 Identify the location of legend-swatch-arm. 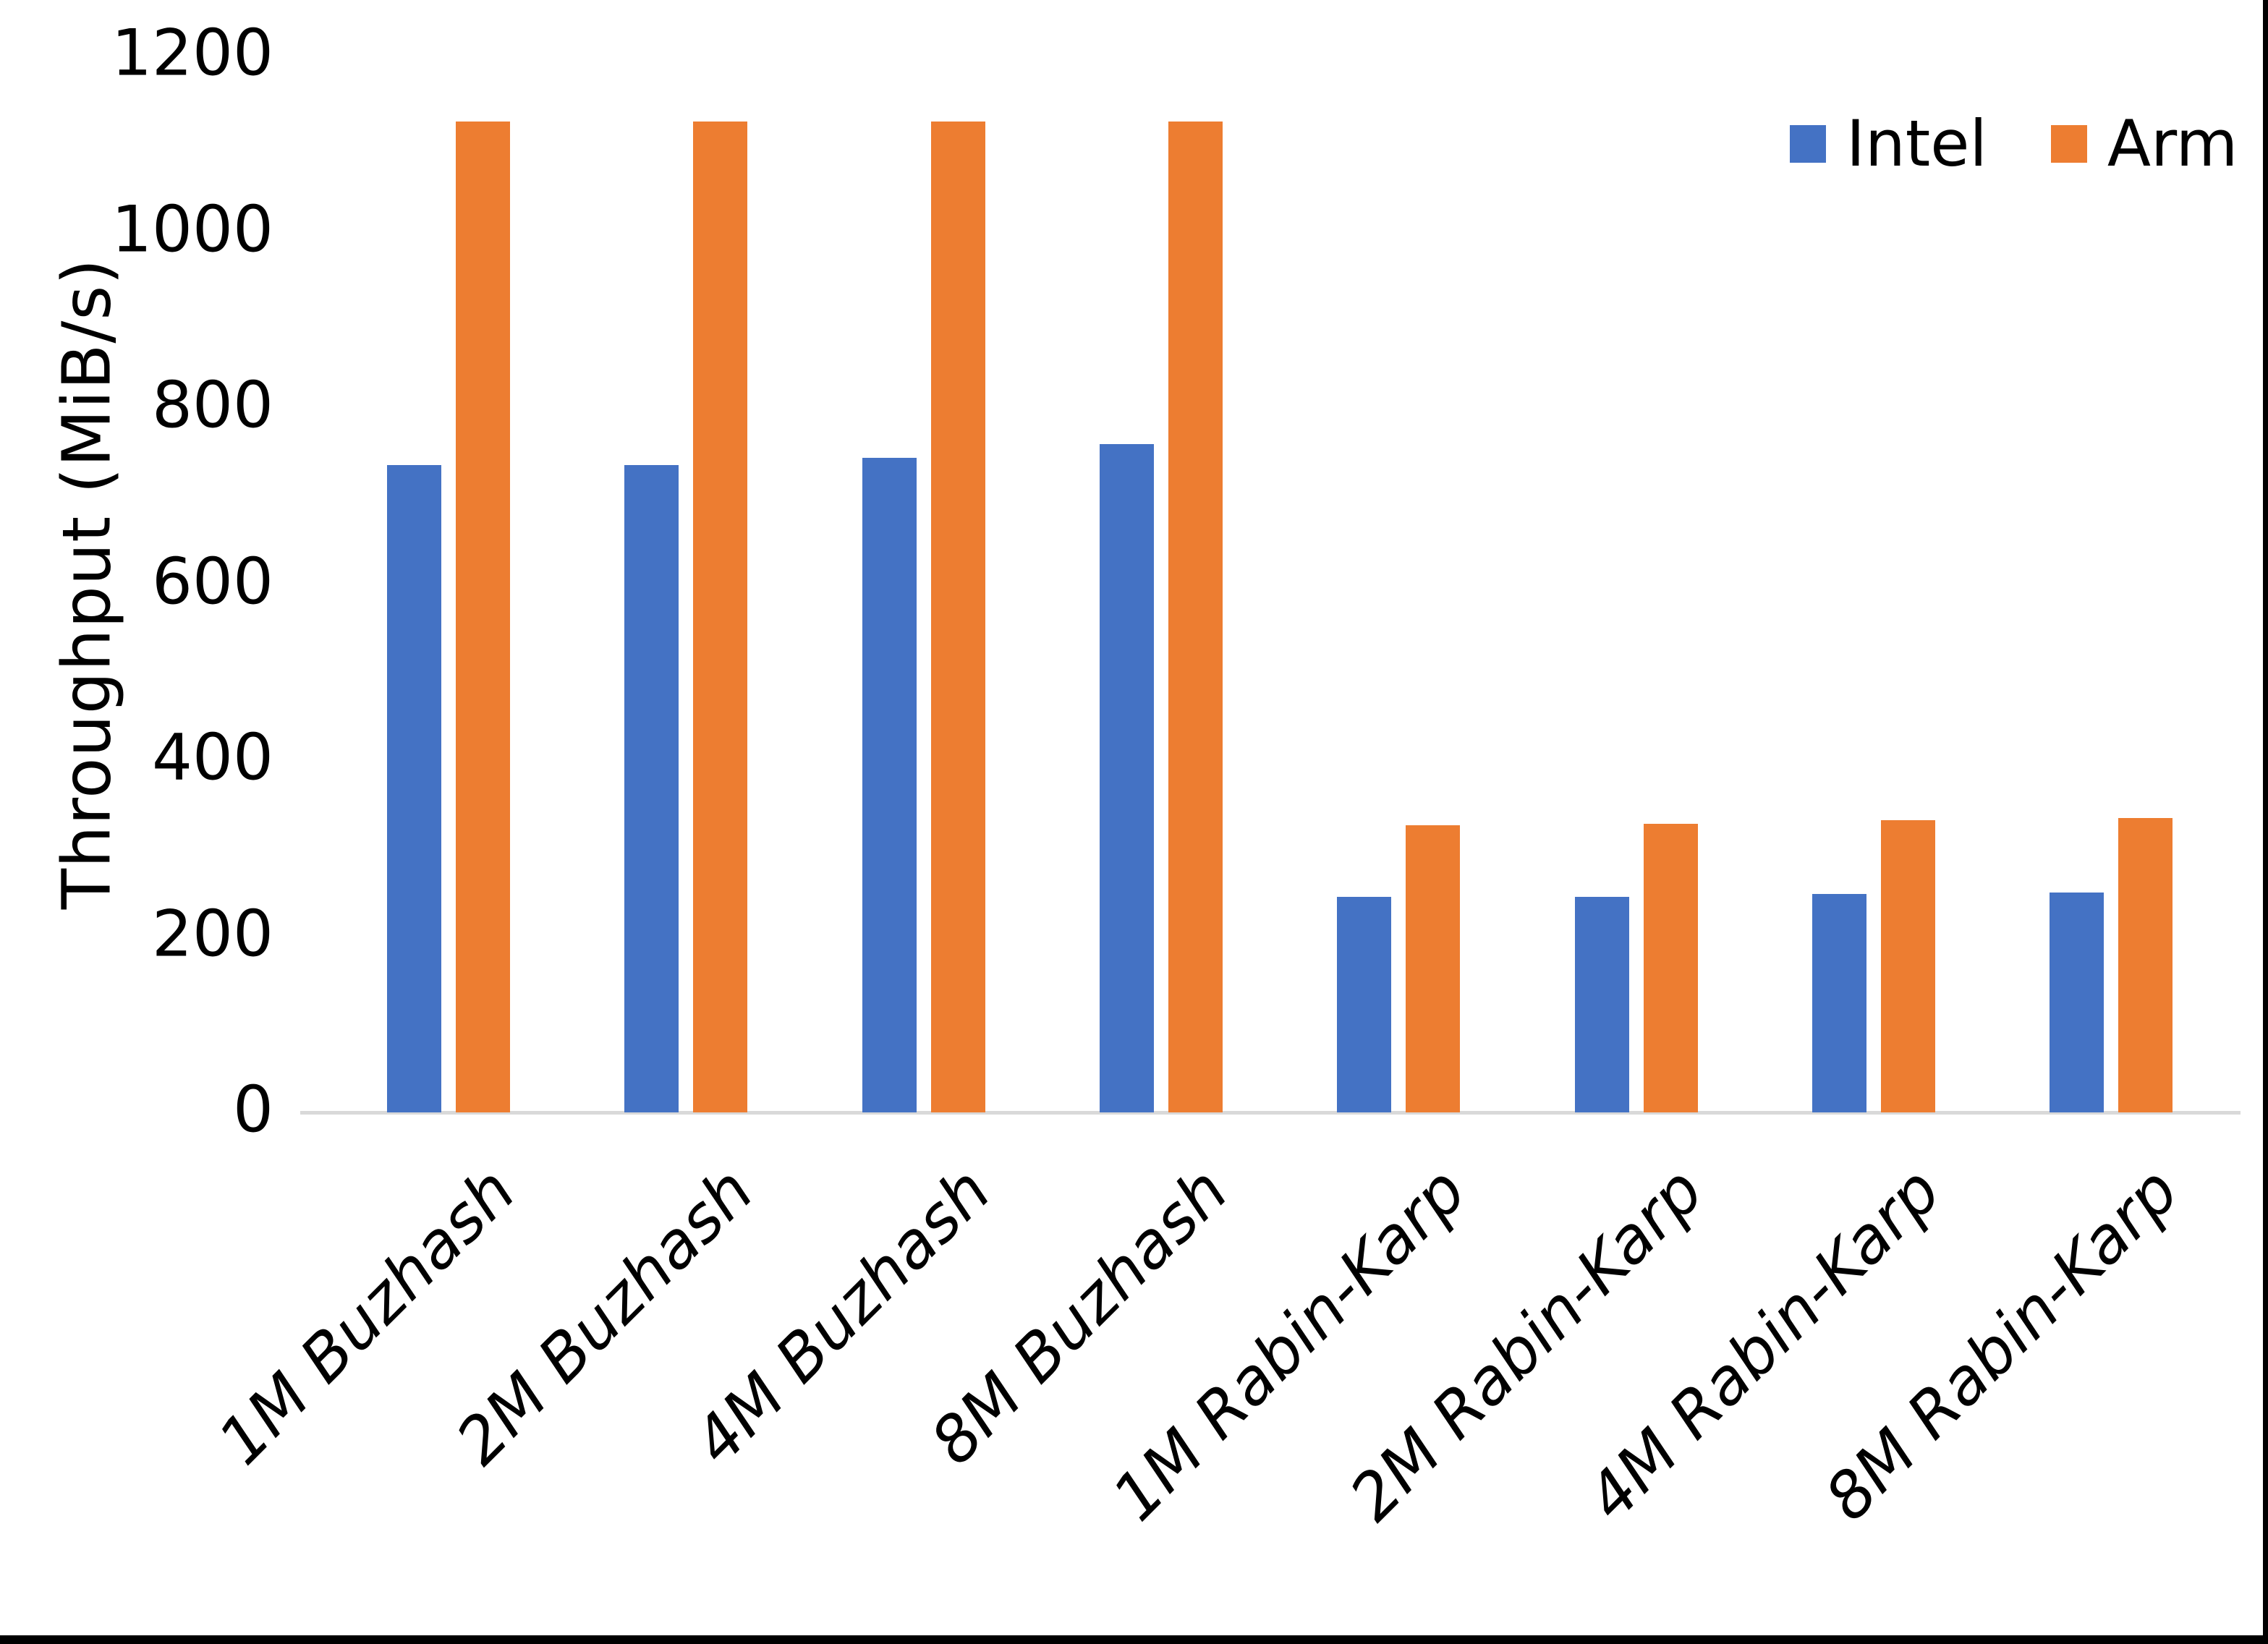
(2068, 144).